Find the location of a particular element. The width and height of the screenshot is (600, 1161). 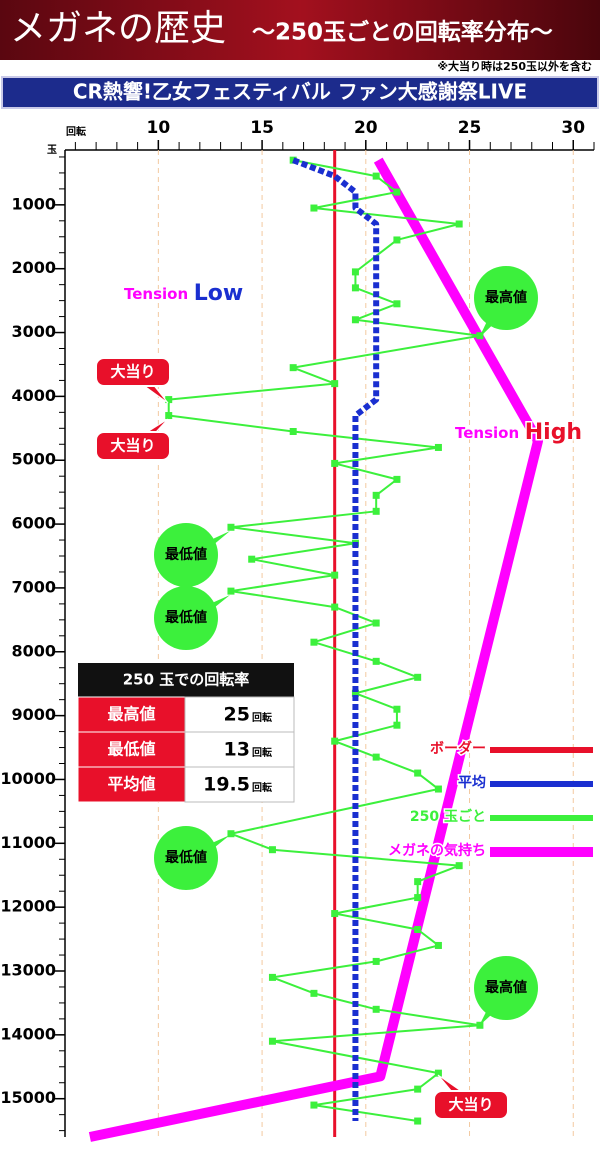

y-tick-label: 14000 is located at coordinates (28, 1033).